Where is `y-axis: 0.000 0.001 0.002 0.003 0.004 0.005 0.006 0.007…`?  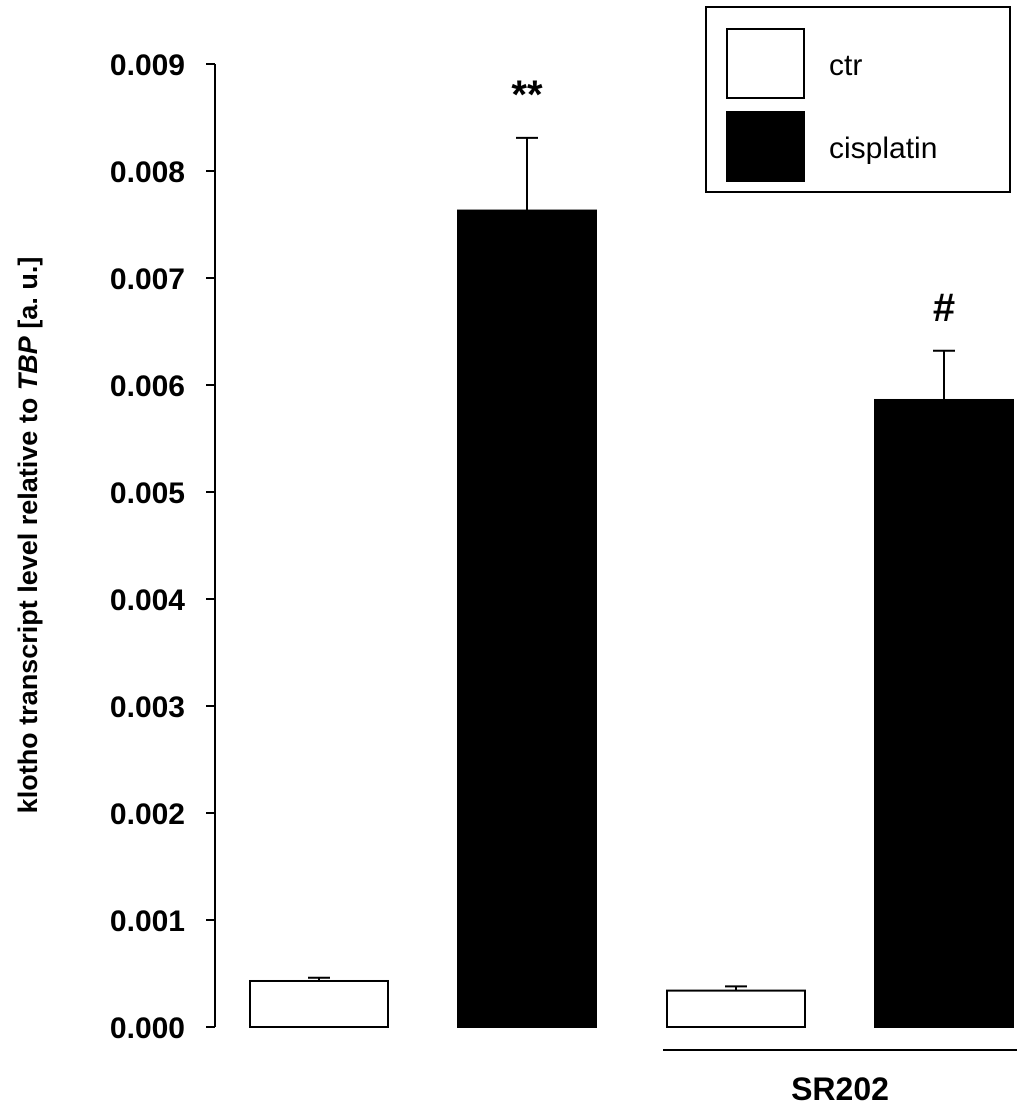 y-axis: 0.000 0.001 0.002 0.003 0.004 0.005 0.006 0.007… is located at coordinates (163, 547).